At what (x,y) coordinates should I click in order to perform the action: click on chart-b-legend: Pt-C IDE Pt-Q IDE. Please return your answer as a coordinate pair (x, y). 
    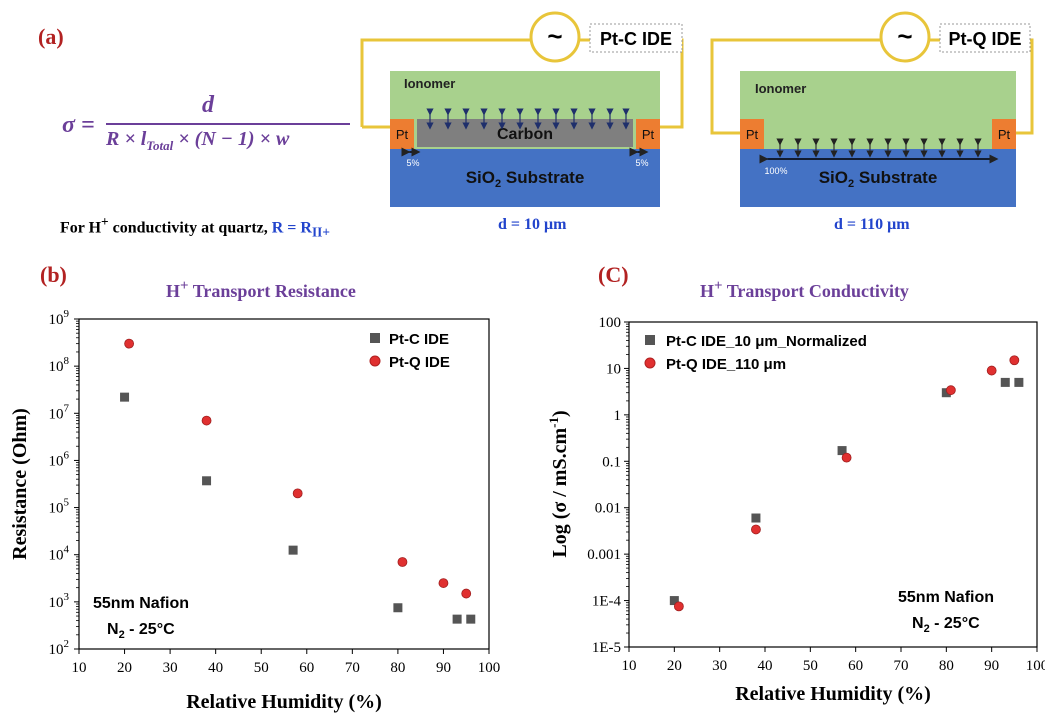
    Looking at the image, I should click on (409, 351).